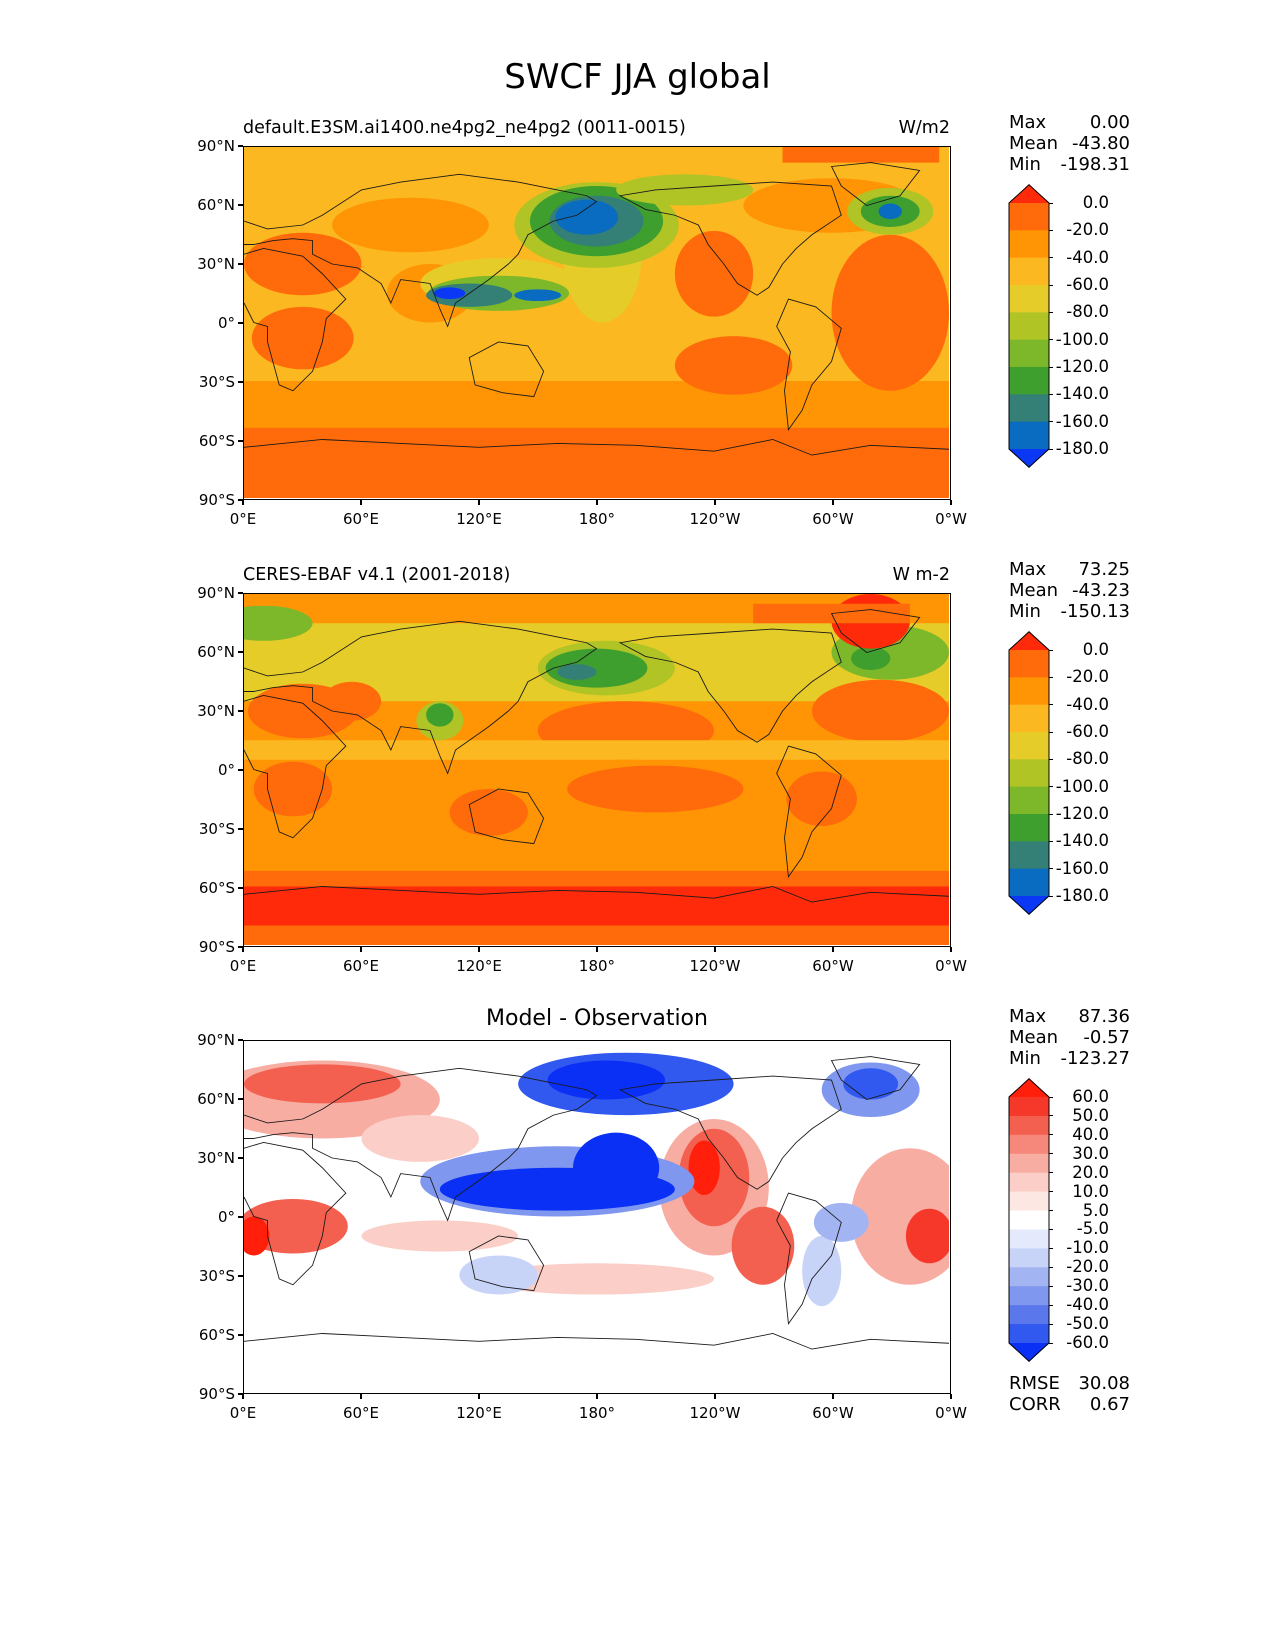 The image size is (1275, 1650). What do you see at coordinates (833, 966) in the screenshot?
I see `lon-tick-label: 60°W` at bounding box center [833, 966].